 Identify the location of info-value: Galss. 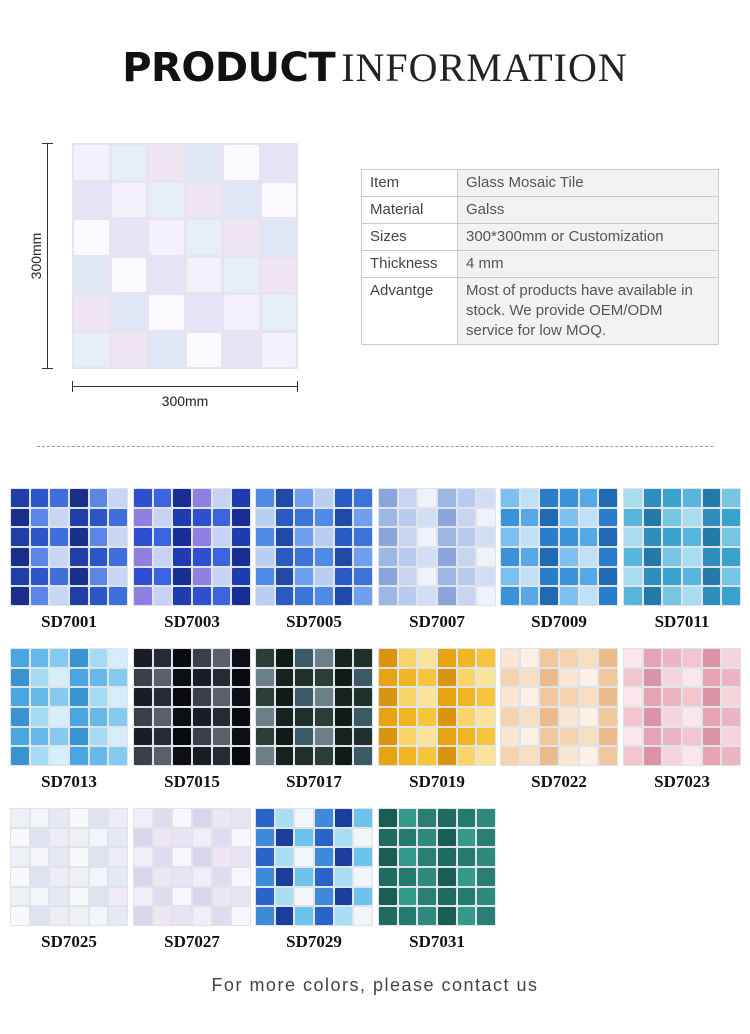
(588, 210).